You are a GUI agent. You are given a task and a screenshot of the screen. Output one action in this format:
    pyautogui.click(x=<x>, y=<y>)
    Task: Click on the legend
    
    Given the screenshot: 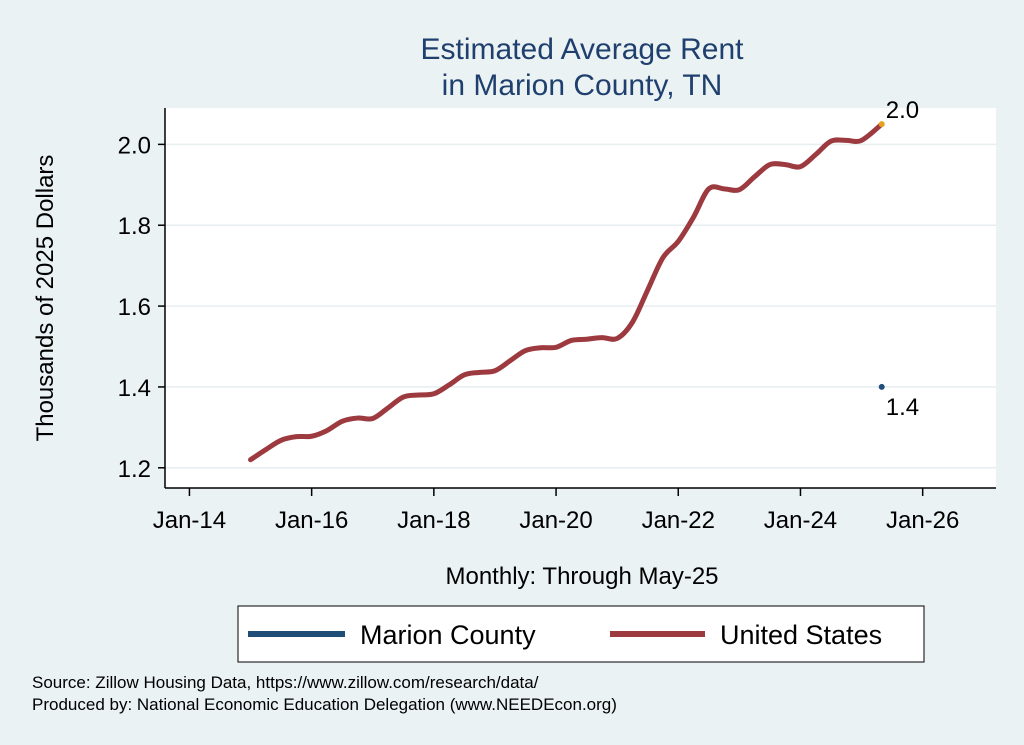 What is the action you would take?
    pyautogui.click(x=581, y=634)
    